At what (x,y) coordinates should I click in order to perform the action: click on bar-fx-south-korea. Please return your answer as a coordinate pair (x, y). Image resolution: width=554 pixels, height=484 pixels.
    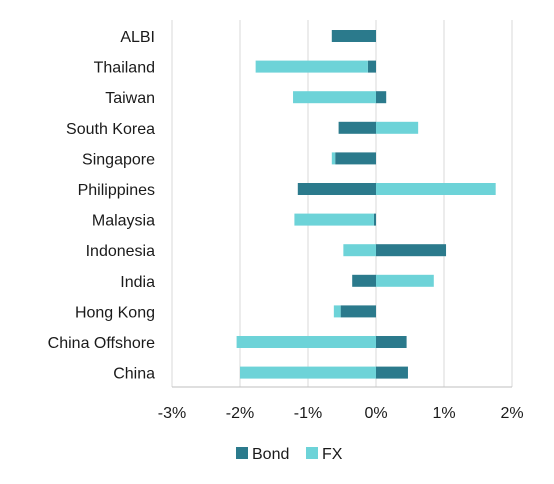
    Looking at the image, I should click on (397, 127).